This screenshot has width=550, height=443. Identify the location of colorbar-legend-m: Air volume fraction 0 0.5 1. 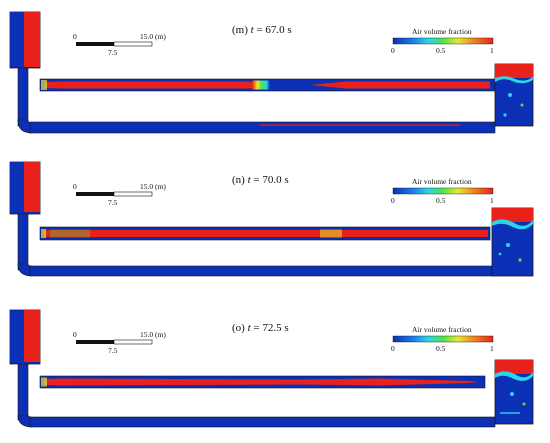
(442, 41).